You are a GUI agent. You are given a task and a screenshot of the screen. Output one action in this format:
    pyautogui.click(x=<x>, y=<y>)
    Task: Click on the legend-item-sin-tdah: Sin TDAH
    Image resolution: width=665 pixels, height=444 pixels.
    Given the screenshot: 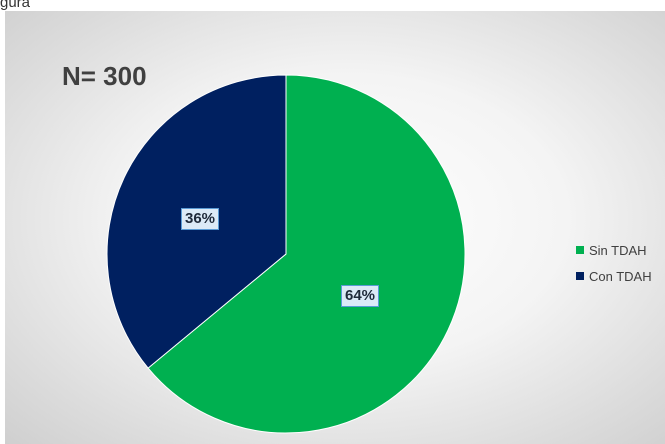 What is the action you would take?
    pyautogui.click(x=614, y=250)
    